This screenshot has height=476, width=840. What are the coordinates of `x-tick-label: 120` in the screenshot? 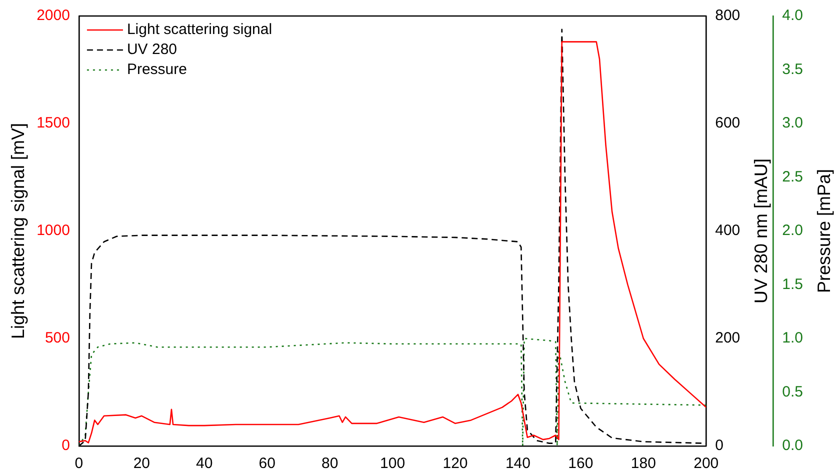 It's located at (455, 463).